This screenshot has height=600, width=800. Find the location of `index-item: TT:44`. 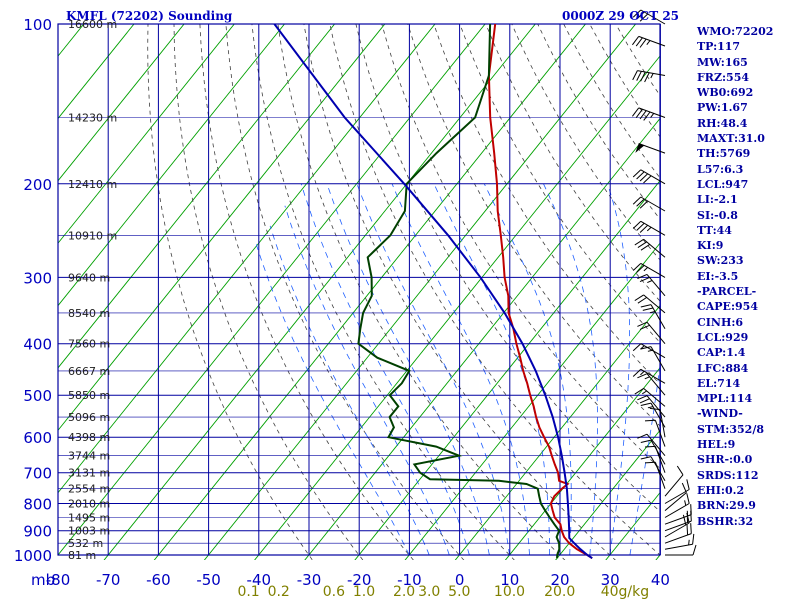

index-item: TT:44 is located at coordinates (714, 230).